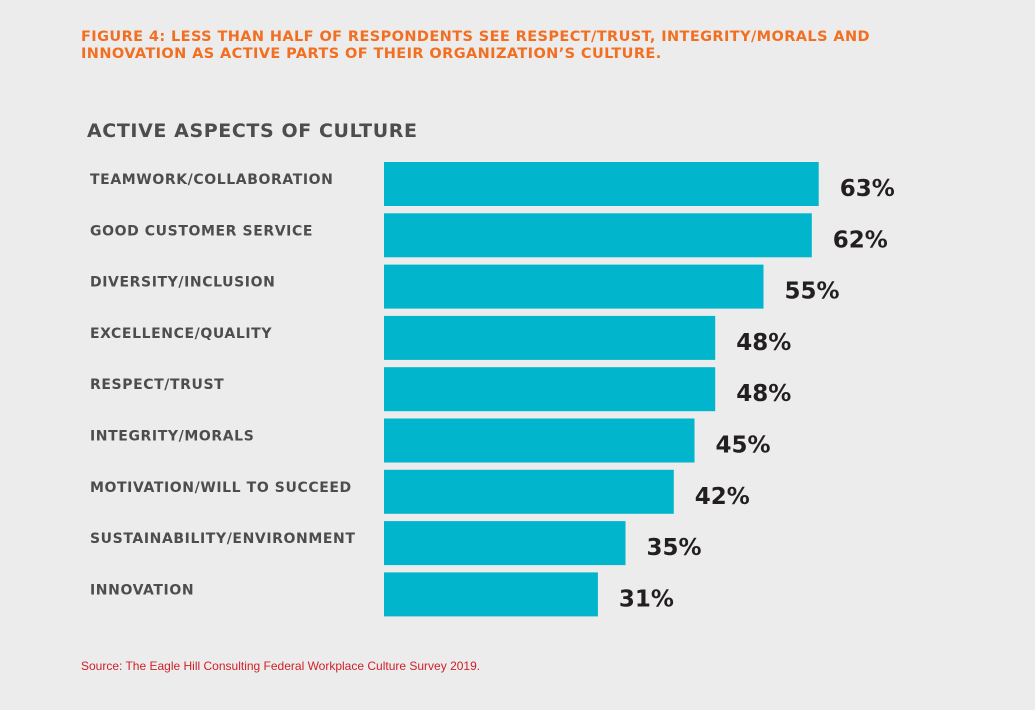  What do you see at coordinates (142, 590) in the screenshot?
I see `category-label: INNOVATION` at bounding box center [142, 590].